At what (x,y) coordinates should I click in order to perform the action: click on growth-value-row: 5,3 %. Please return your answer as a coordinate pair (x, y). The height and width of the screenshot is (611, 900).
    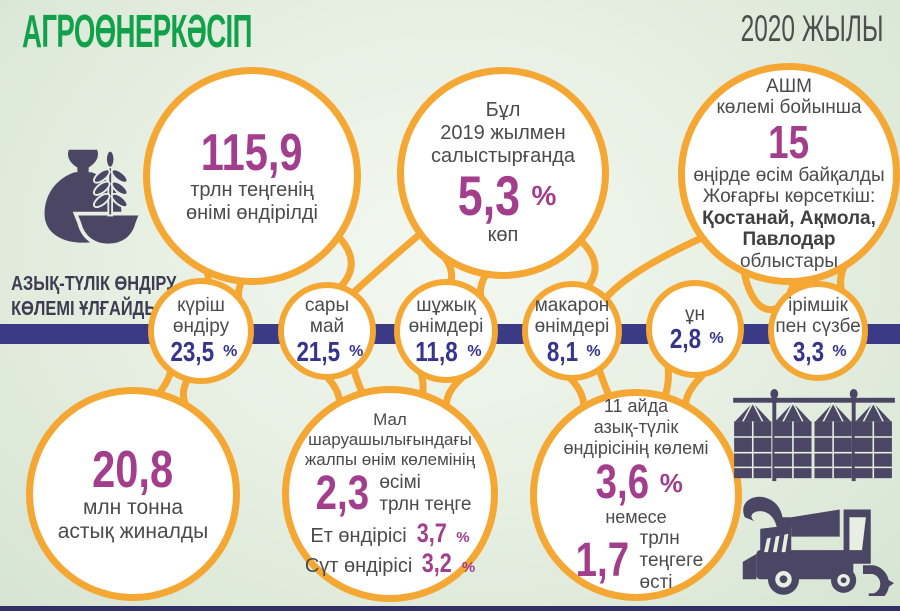
    Looking at the image, I should click on (503, 196).